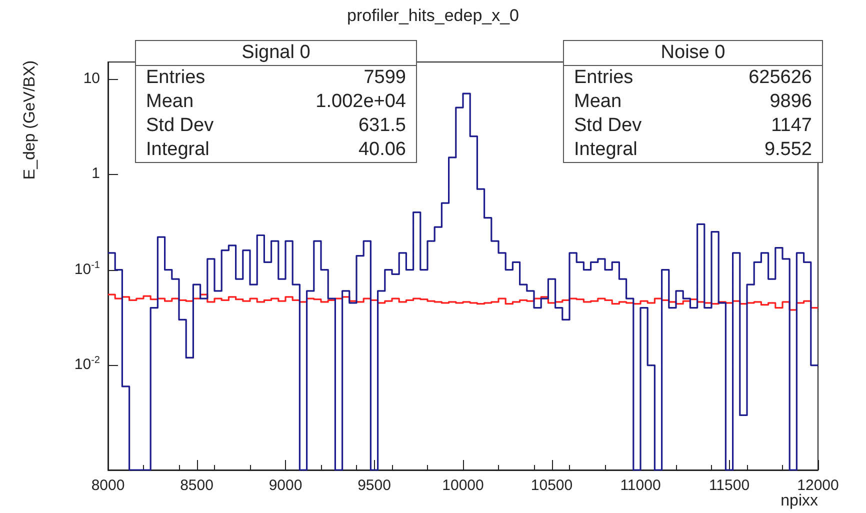  What do you see at coordinates (799, 501) in the screenshot?
I see `x-axis-title: npixx` at bounding box center [799, 501].